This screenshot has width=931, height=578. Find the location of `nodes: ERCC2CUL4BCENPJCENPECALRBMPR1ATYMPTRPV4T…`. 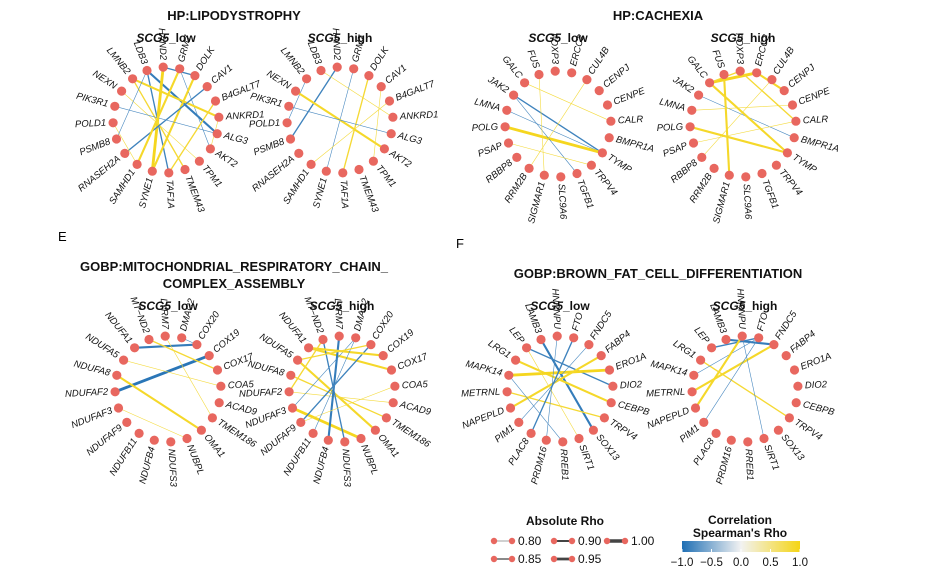

nodes: ERCC2CUL4BCENPJCENPECALRBMPR1ATYMPTRPV4T… is located at coordinates (748, 129).